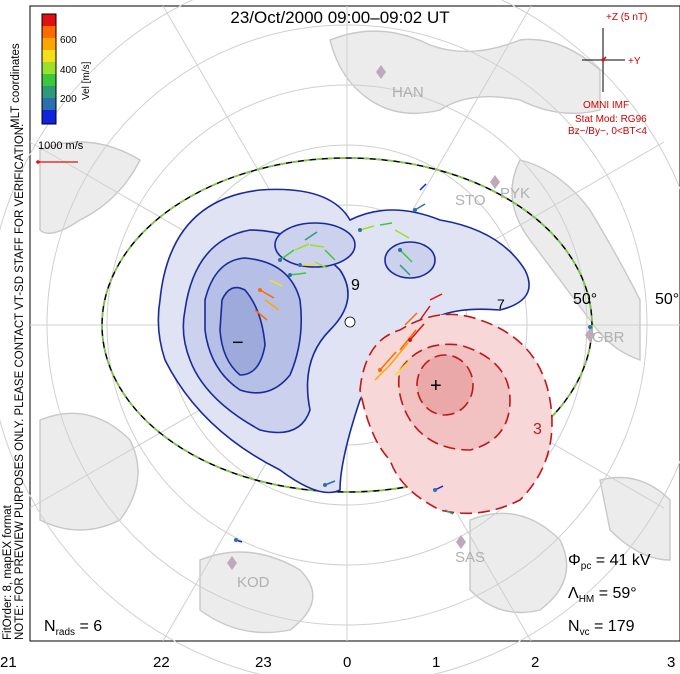 The width and height of the screenshot is (680, 674). Describe the element at coordinates (340, 17) in the screenshot. I see `map-title: 23/Oct/2000 09:00–09:02 UT` at that location.